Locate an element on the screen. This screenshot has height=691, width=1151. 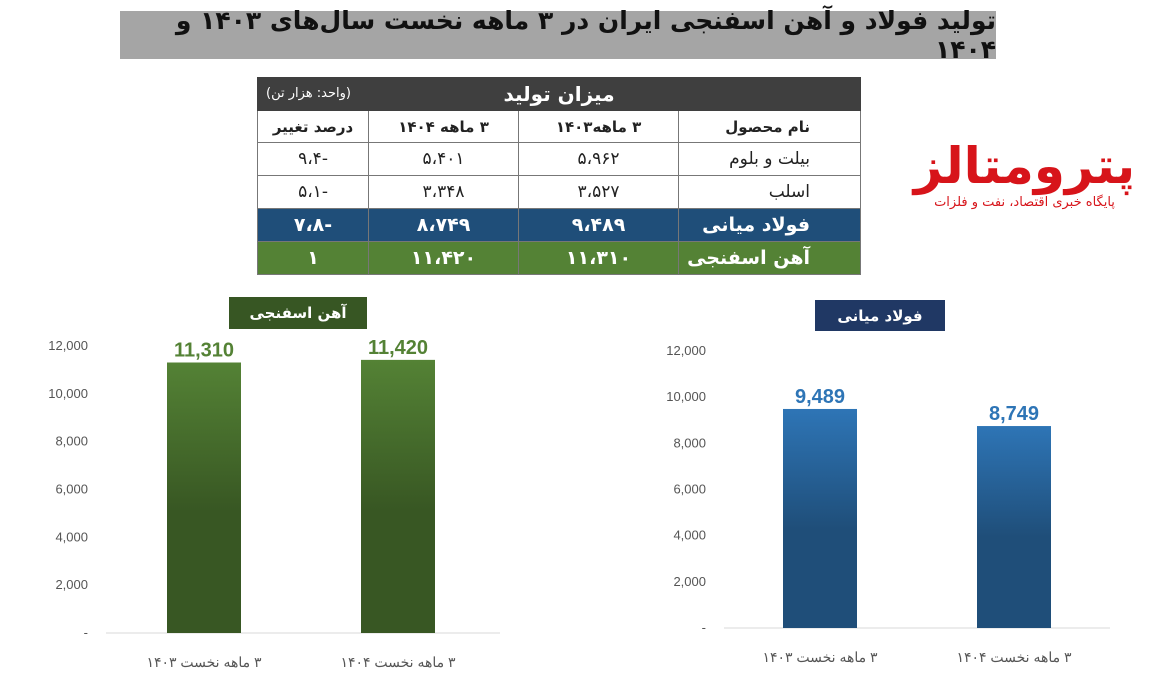
table-caption-title: میزان تولید is located at coordinates (559, 94).